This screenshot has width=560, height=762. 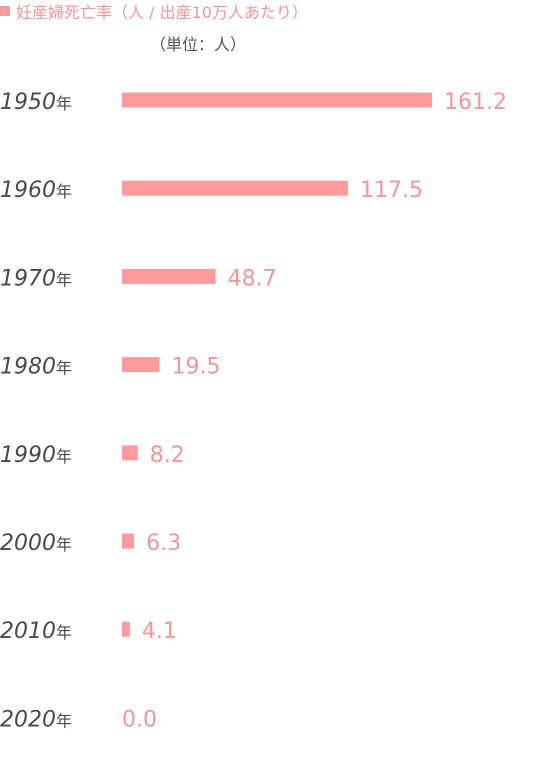 I want to click on value-label: 19.5, so click(x=196, y=367).